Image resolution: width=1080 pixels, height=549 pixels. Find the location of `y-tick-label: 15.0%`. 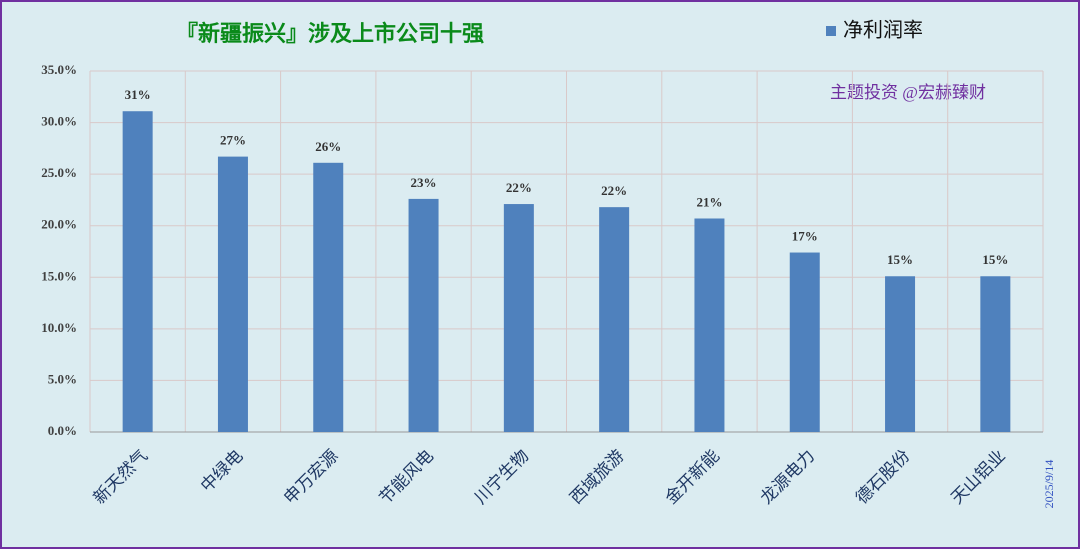

y-tick-label: 15.0% is located at coordinates (59, 275).